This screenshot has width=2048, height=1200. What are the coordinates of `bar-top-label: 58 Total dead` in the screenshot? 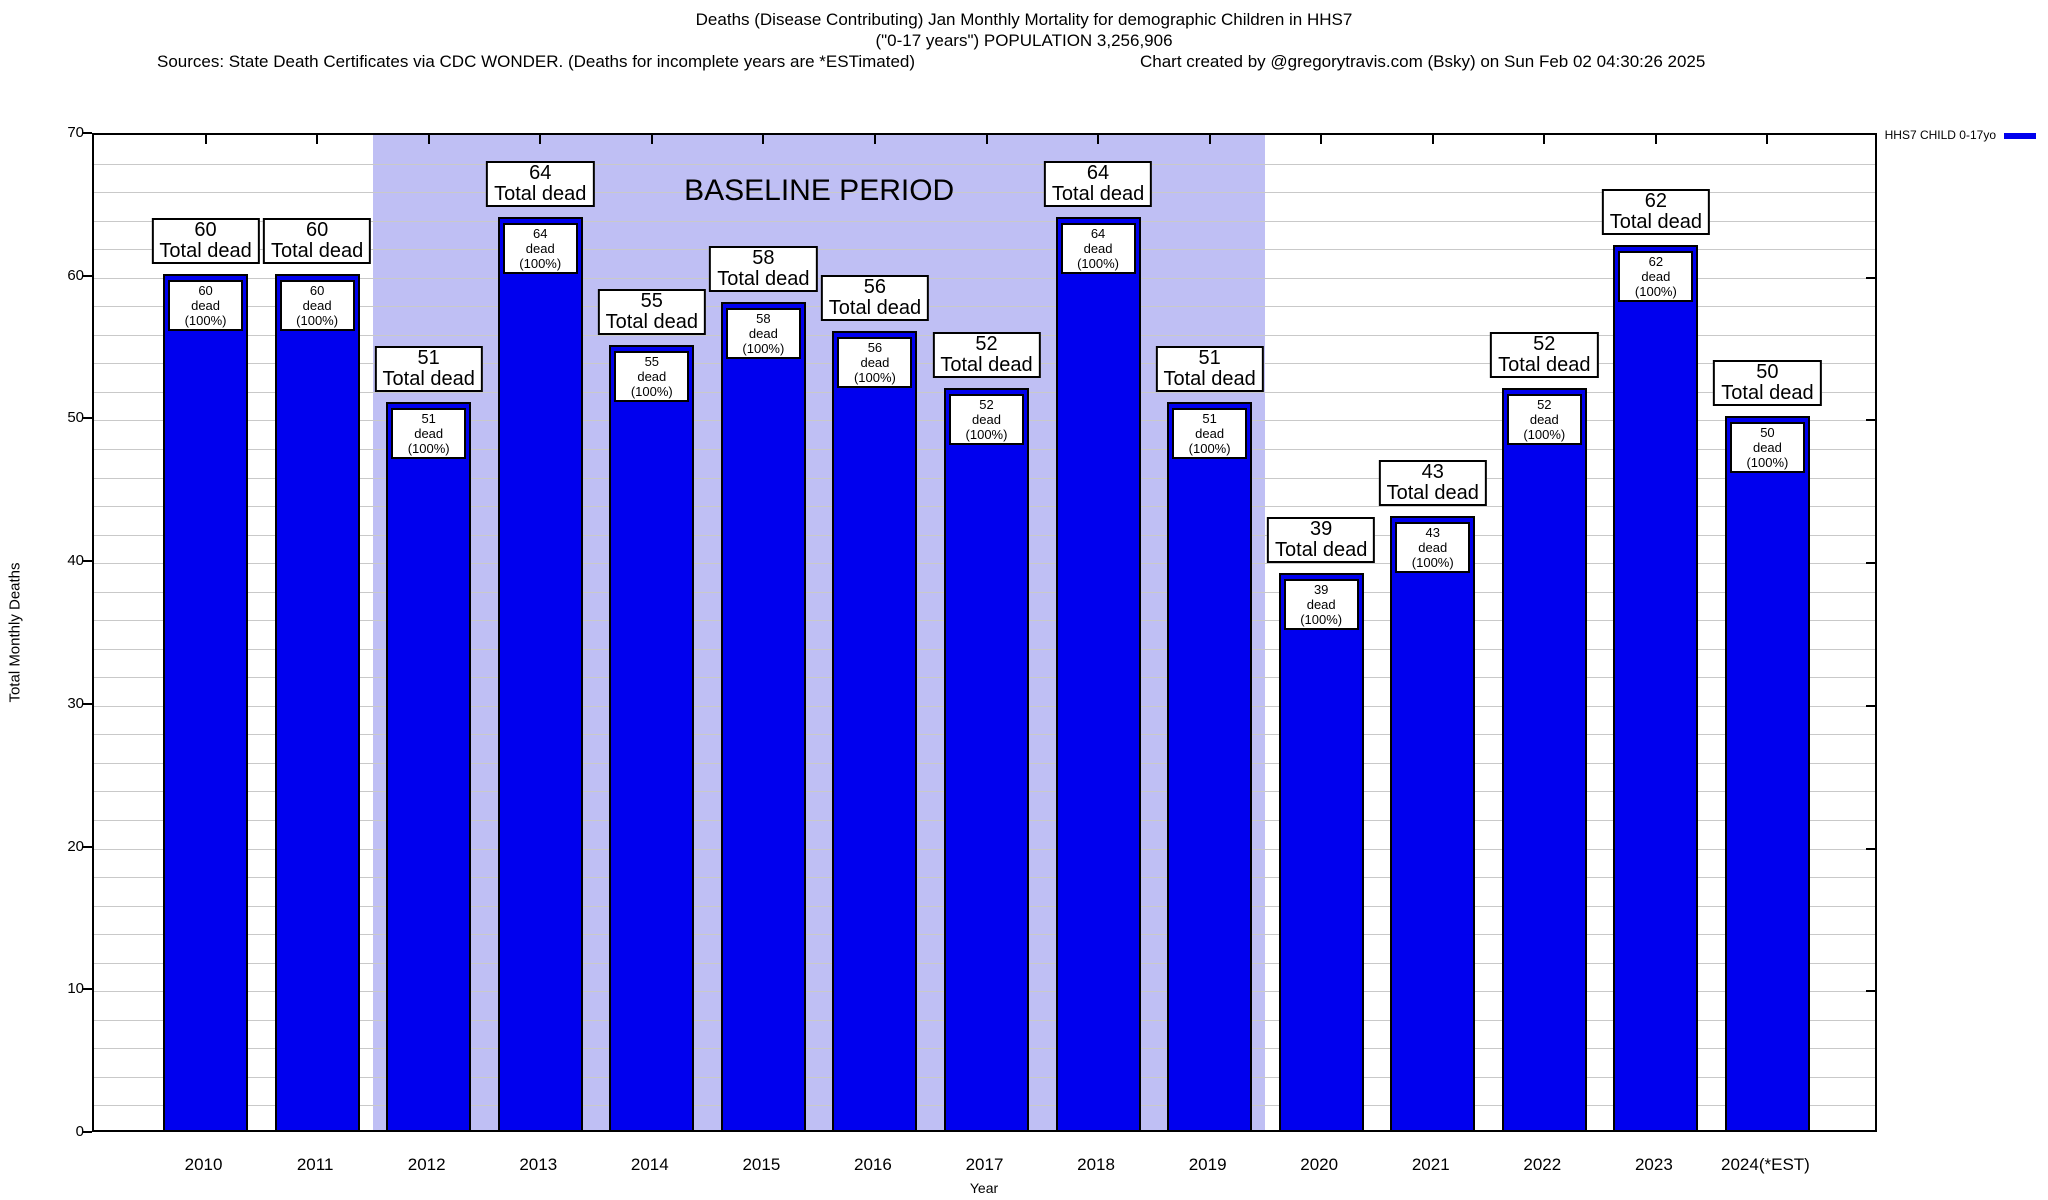 It's located at (763, 269).